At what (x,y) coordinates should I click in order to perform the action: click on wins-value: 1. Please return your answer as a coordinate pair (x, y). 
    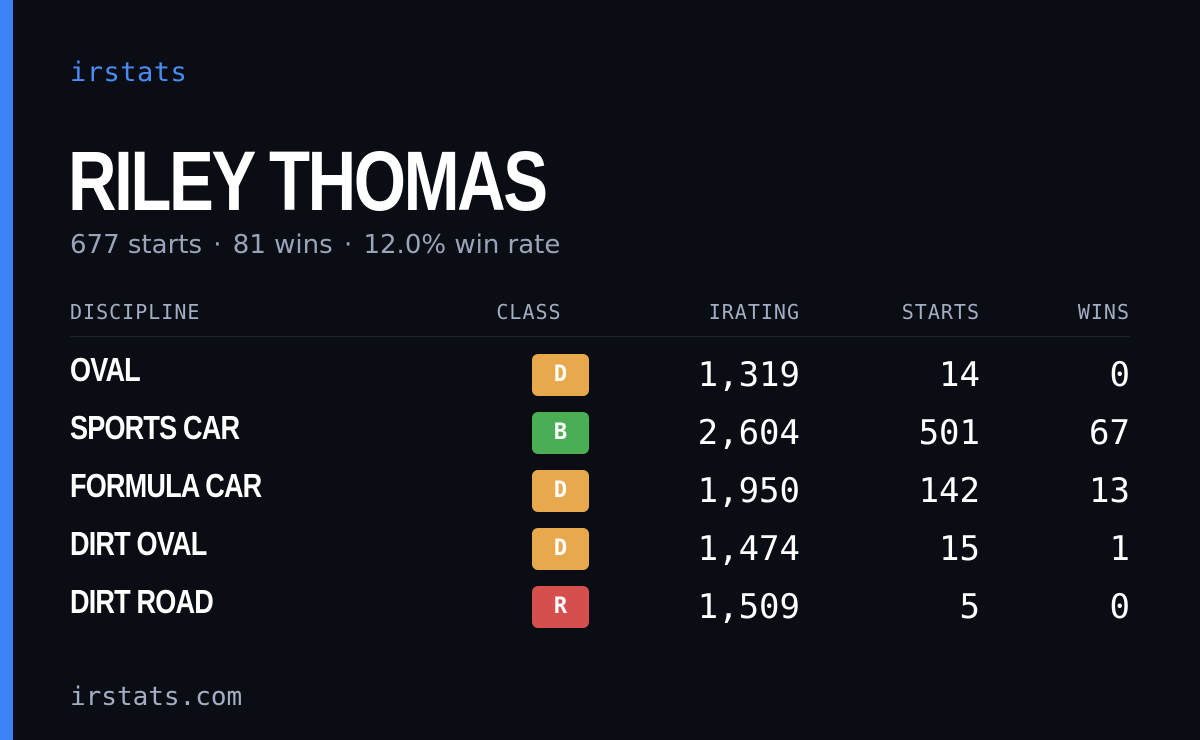
    Looking at the image, I should click on (1119, 549).